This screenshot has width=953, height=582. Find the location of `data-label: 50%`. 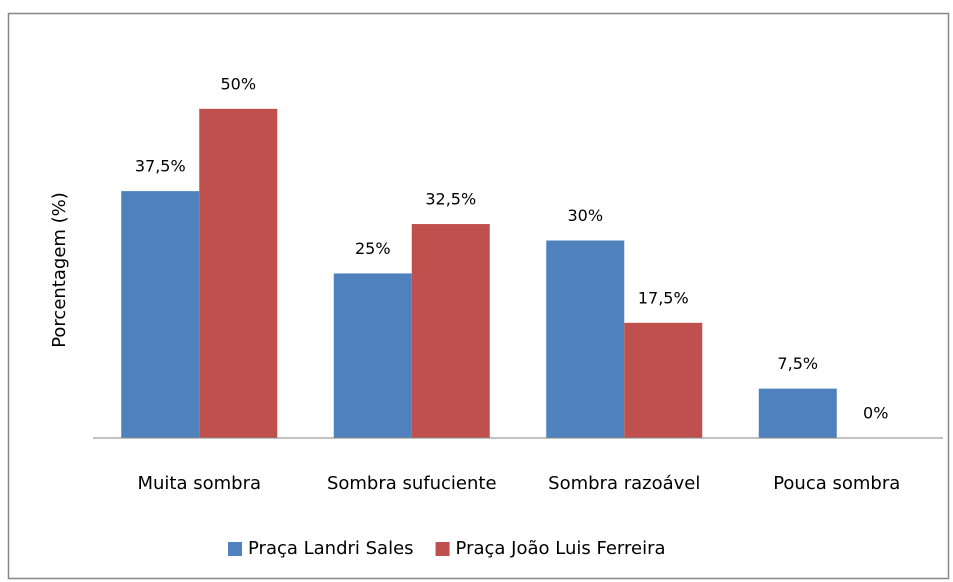

data-label: 50% is located at coordinates (238, 83).